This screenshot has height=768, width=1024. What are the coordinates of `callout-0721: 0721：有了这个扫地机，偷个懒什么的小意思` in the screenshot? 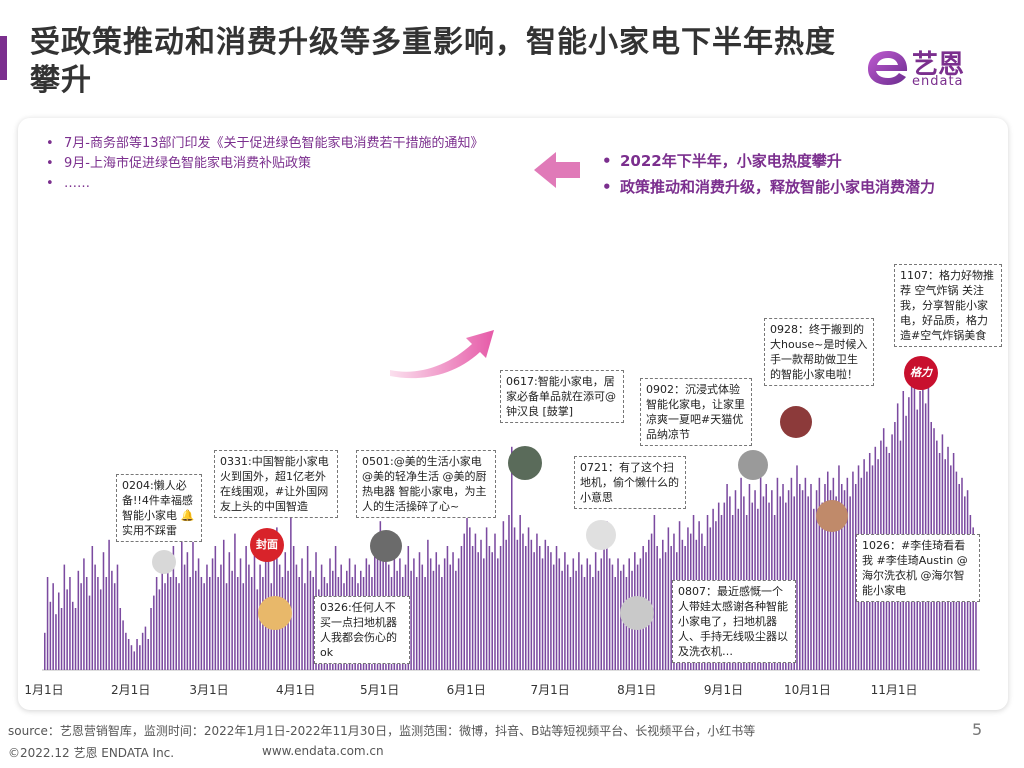 It's located at (630, 482).